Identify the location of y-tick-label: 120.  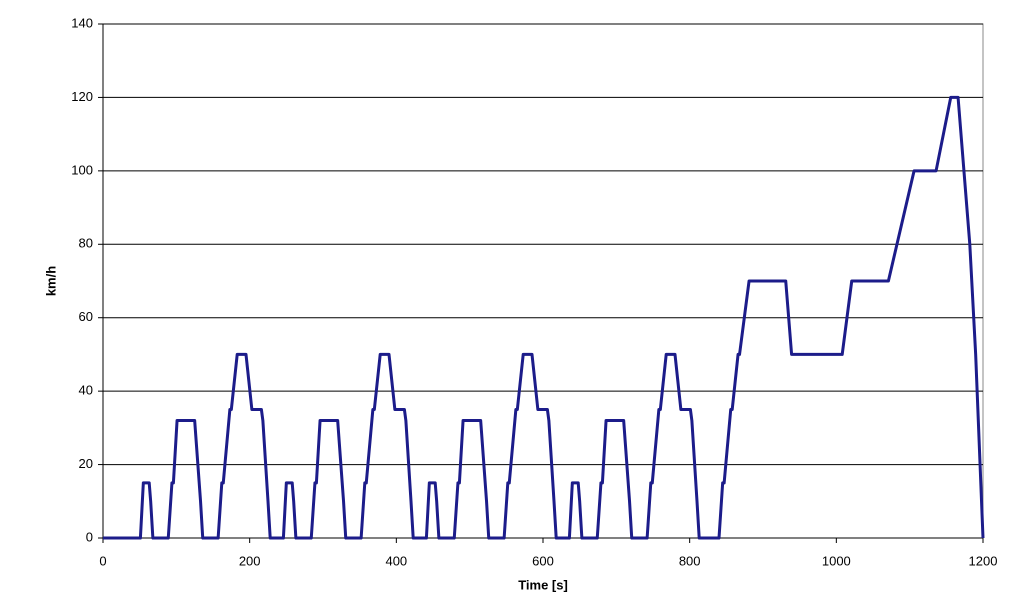
(82, 96).